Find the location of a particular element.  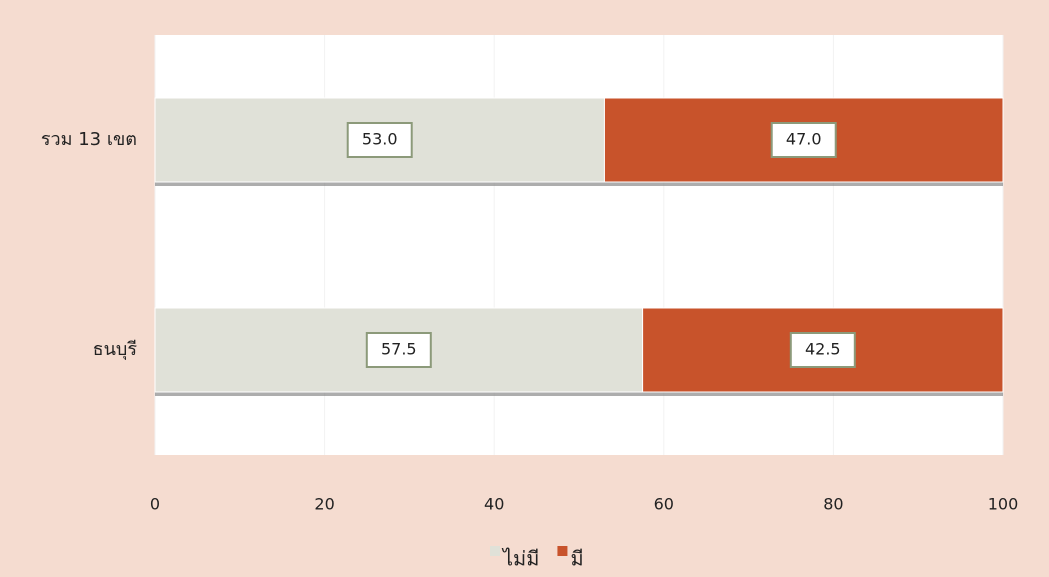

value-label: 47.0 is located at coordinates (804, 139).